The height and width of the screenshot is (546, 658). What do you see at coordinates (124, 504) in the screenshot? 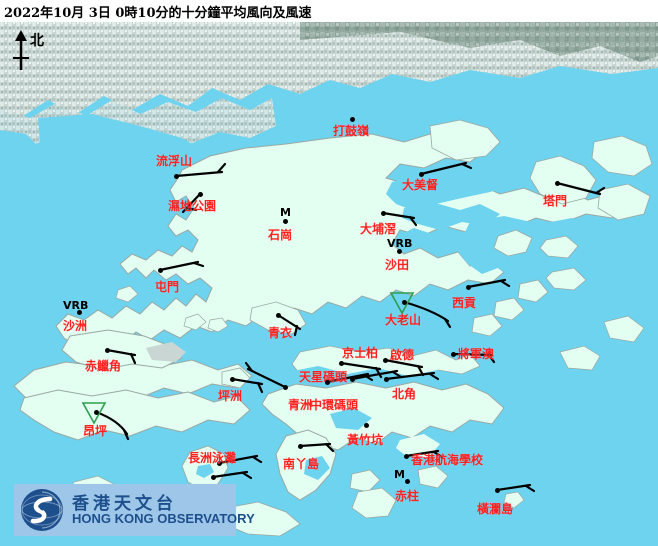
I see `logo-title-zh: 香港天文台` at bounding box center [124, 504].